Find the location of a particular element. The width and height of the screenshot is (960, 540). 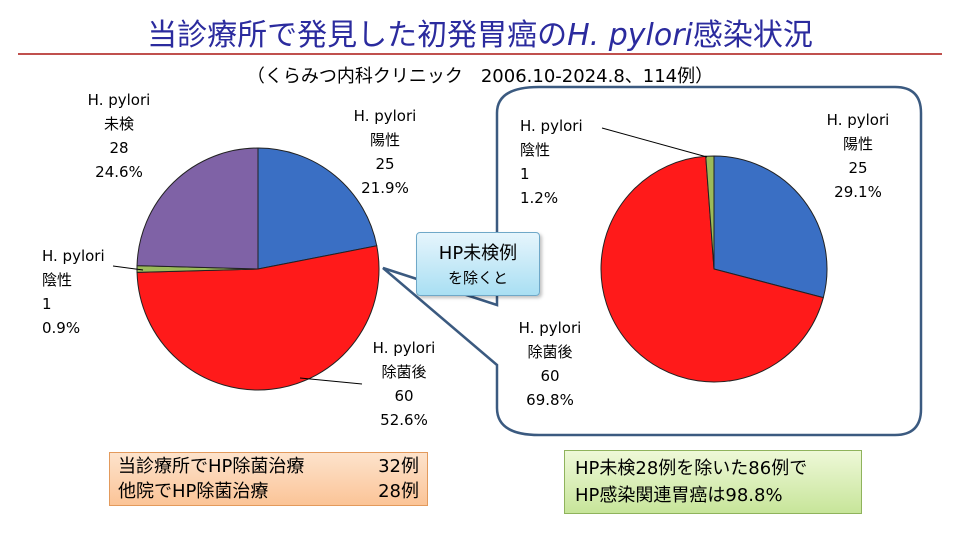

left-pie-slice-positive is located at coordinates (317, 208).